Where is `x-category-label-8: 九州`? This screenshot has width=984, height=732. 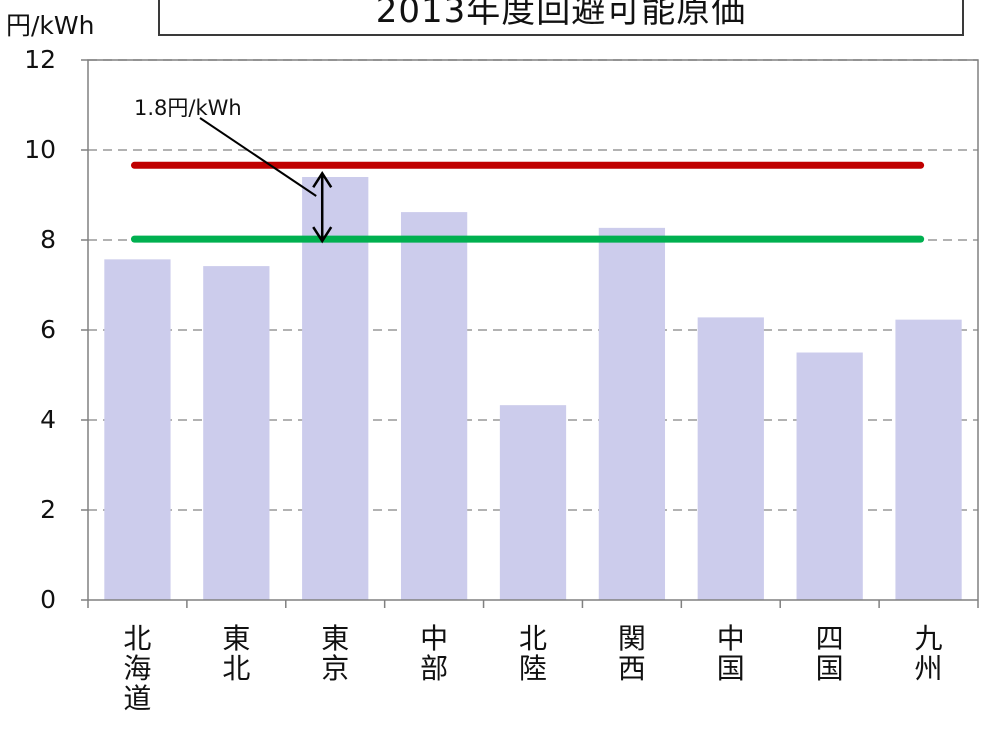 x-category-label-8: 九州 is located at coordinates (928, 653).